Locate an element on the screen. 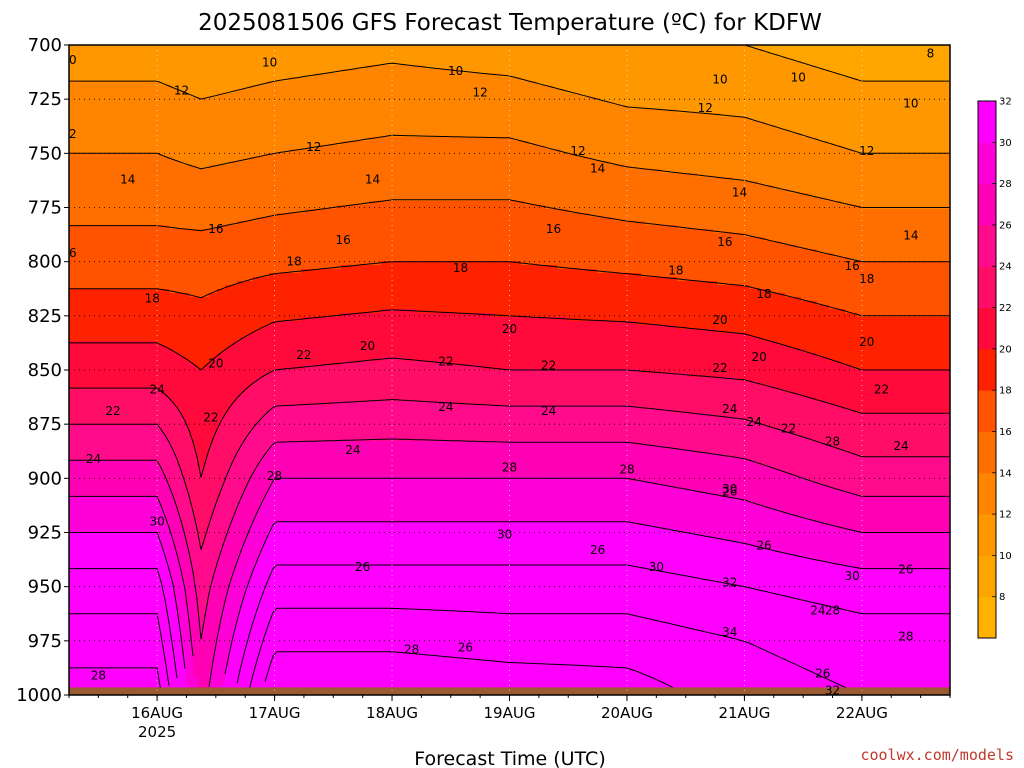 This screenshot has height=768, width=1024. colorbar-tick-label: 14 is located at coordinates (1005, 473).